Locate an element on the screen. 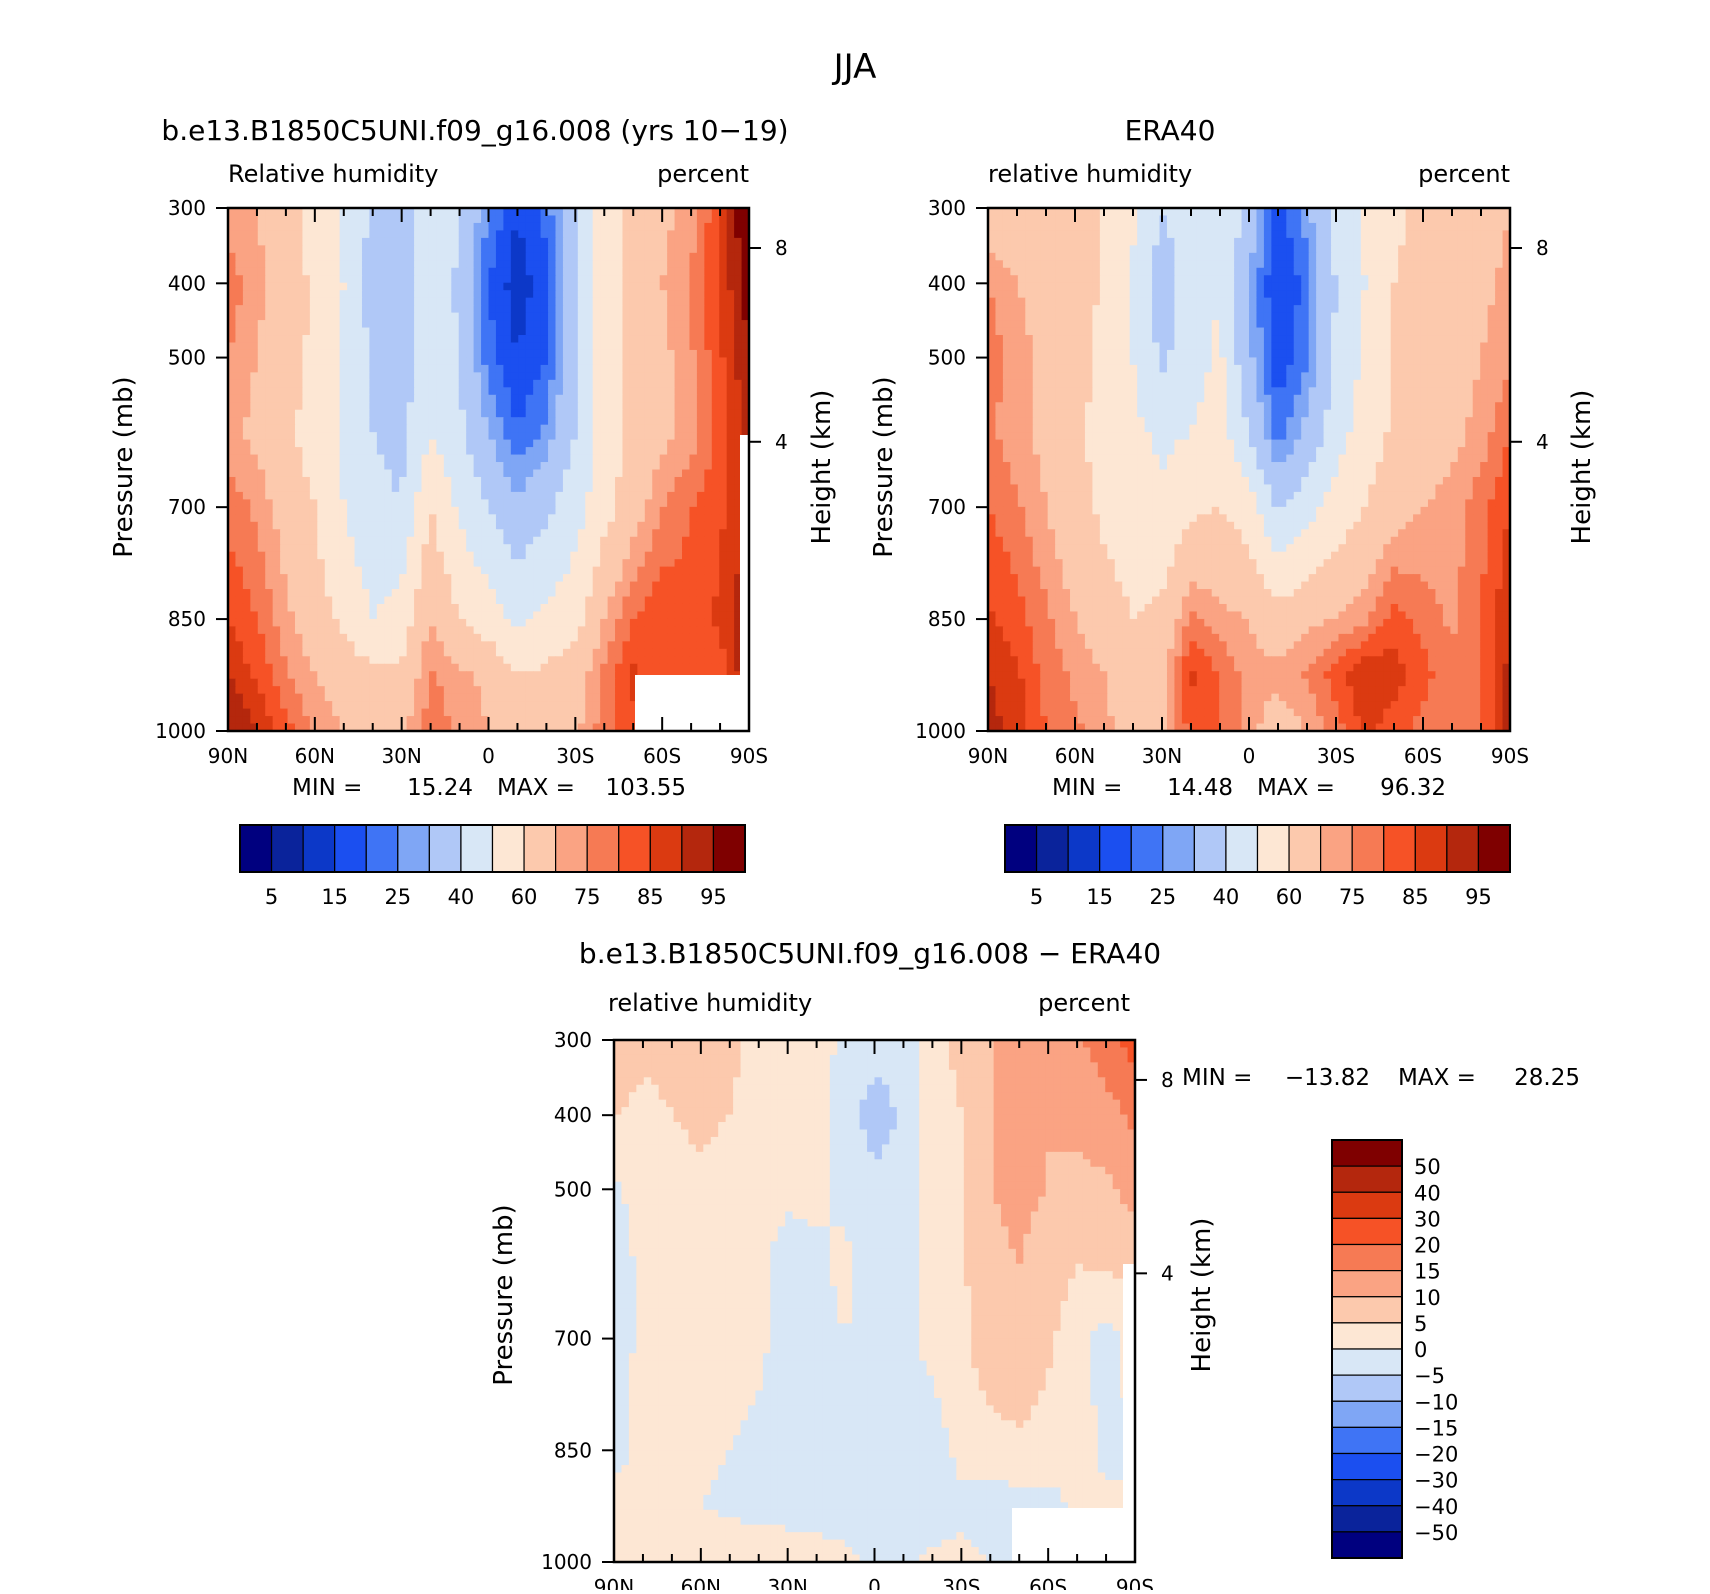 This screenshot has height=1594, width=1710. y-right-tick-label: 4 is located at coordinates (781, 442).